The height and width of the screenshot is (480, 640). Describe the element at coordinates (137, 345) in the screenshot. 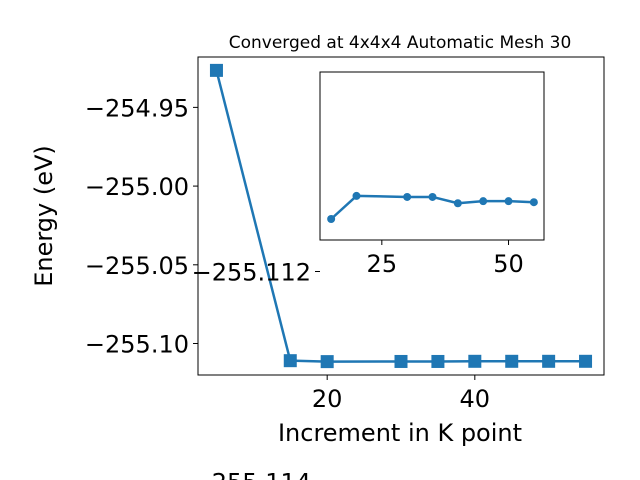

I see `y-tick-label: −255.10` at that location.